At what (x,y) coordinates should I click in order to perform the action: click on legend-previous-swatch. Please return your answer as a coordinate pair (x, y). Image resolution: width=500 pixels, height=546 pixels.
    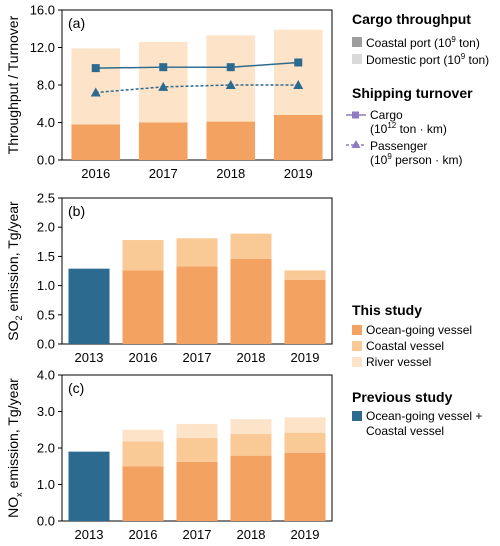
    Looking at the image, I should click on (357, 416).